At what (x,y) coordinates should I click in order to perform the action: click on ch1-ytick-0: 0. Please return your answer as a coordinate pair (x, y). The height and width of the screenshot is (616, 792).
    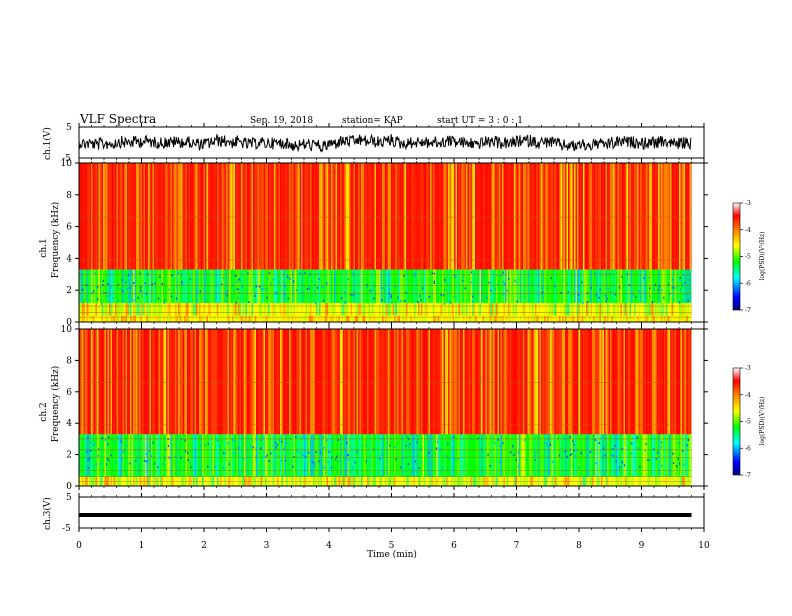
    Looking at the image, I should click on (69, 323).